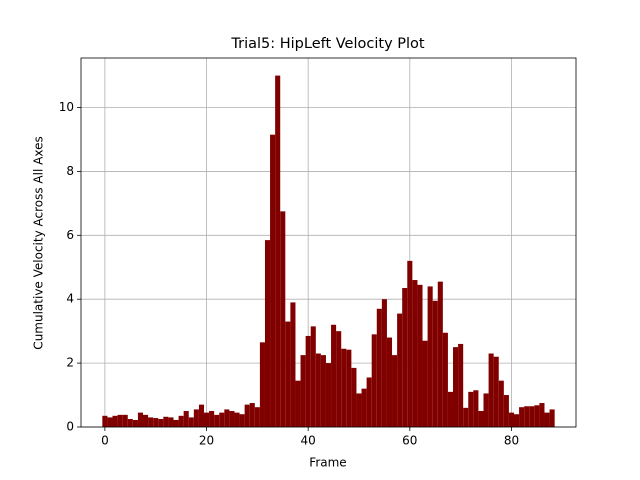 The height and width of the screenshot is (480, 640). I want to click on y-tick-label: 6, so click(70, 235).